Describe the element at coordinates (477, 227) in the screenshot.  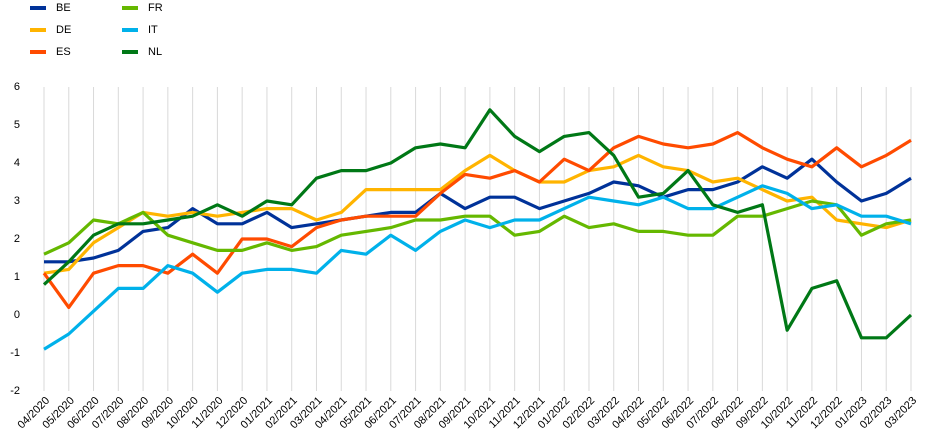
I see `series-line` at that location.